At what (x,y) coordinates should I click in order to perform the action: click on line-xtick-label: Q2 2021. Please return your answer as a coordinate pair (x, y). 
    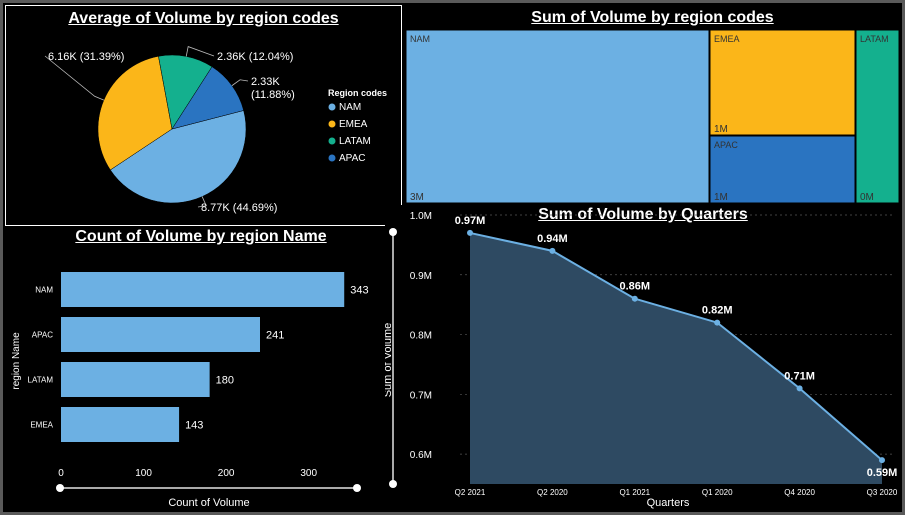
    Looking at the image, I should click on (470, 492).